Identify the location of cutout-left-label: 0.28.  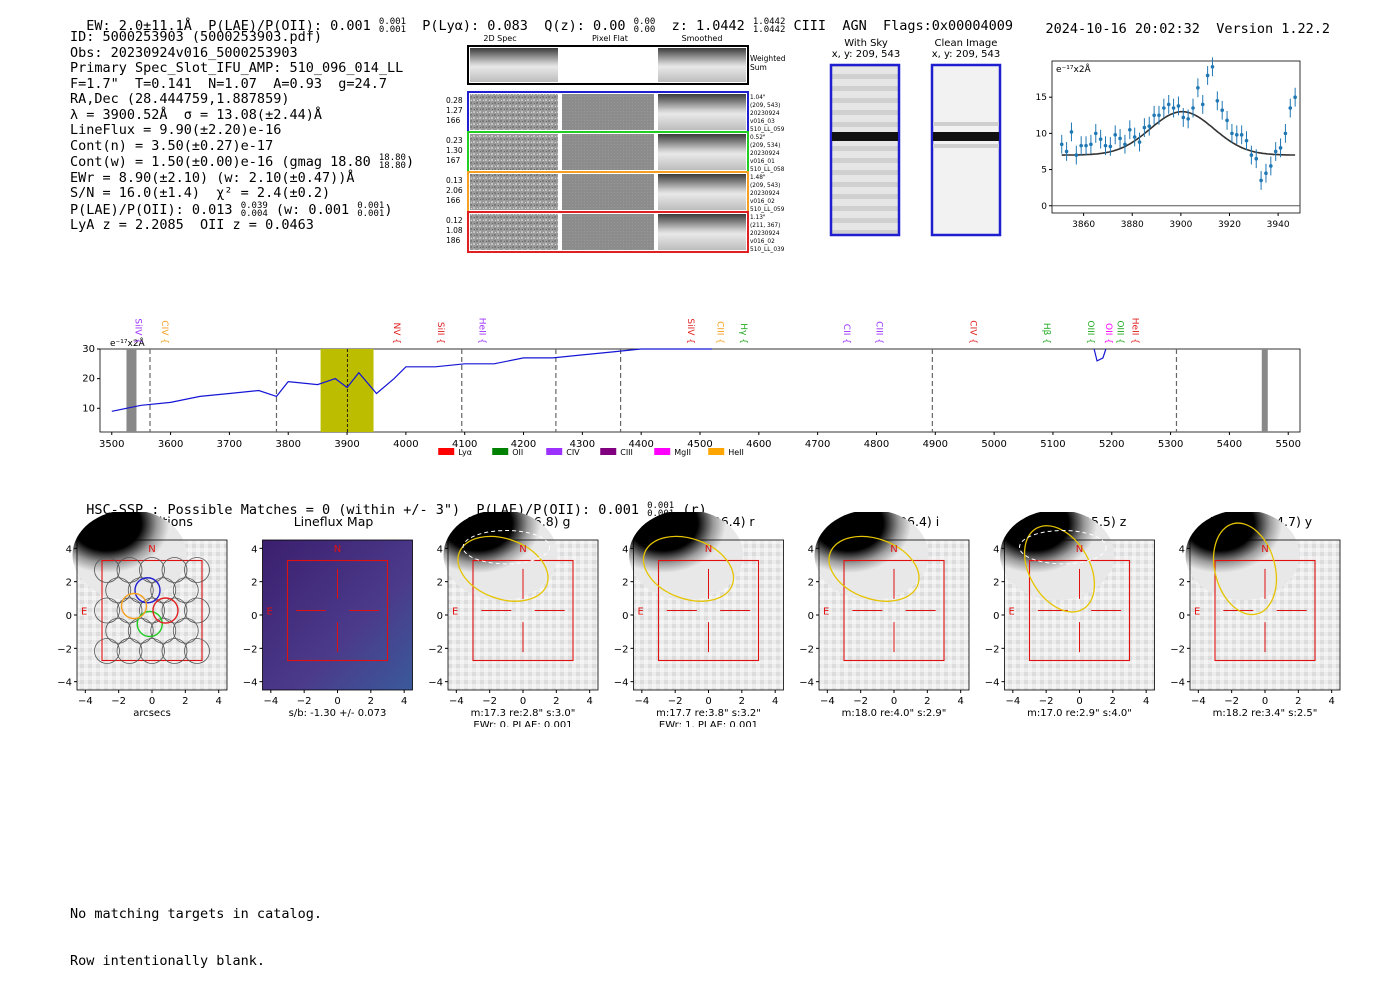
(454, 100).